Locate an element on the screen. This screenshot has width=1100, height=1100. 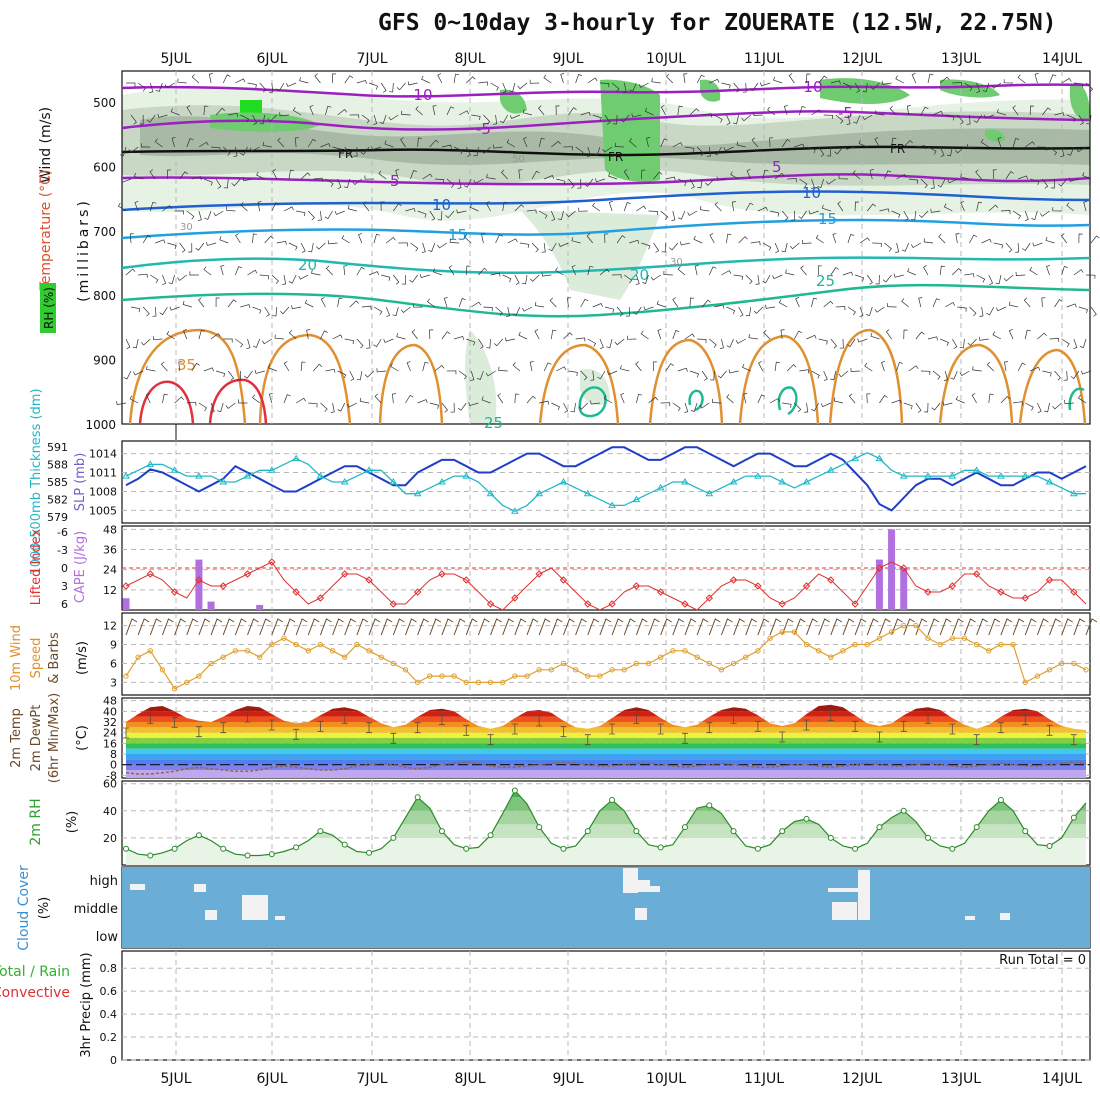
thickness-point is located at coordinates (320, 475).